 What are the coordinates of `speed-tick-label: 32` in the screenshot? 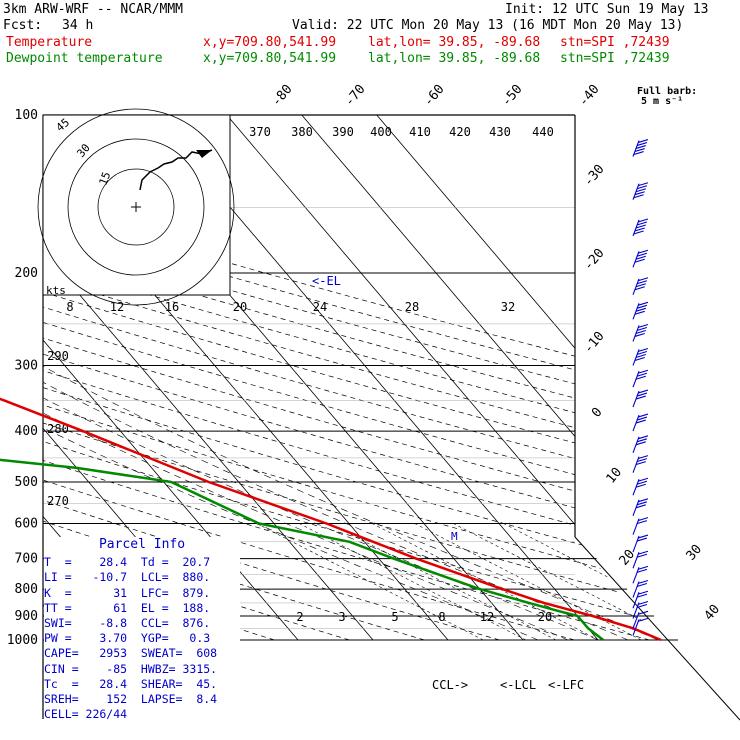 It's located at (508, 307).